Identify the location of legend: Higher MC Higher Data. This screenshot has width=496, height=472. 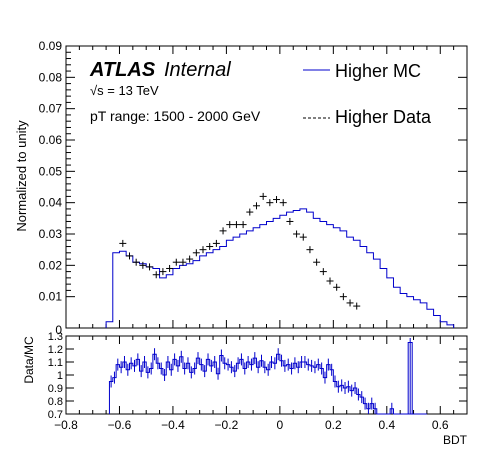
(367, 94).